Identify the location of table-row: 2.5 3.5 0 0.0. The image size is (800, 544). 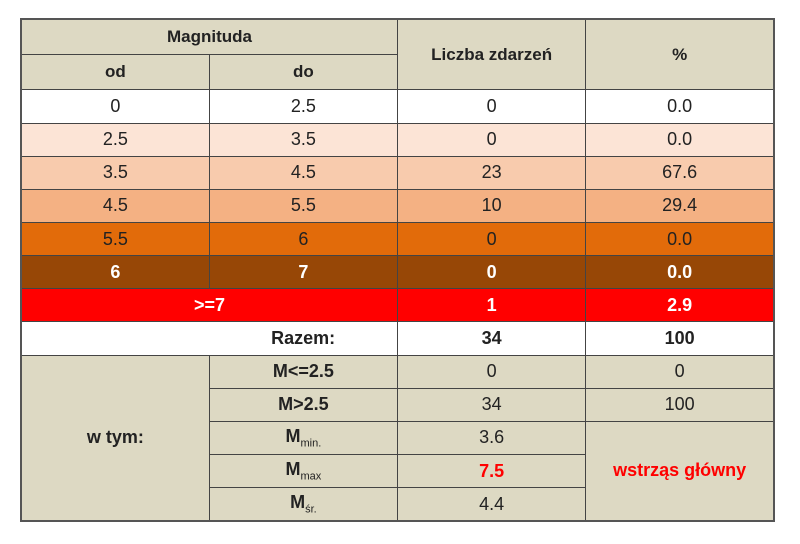
(397, 139).